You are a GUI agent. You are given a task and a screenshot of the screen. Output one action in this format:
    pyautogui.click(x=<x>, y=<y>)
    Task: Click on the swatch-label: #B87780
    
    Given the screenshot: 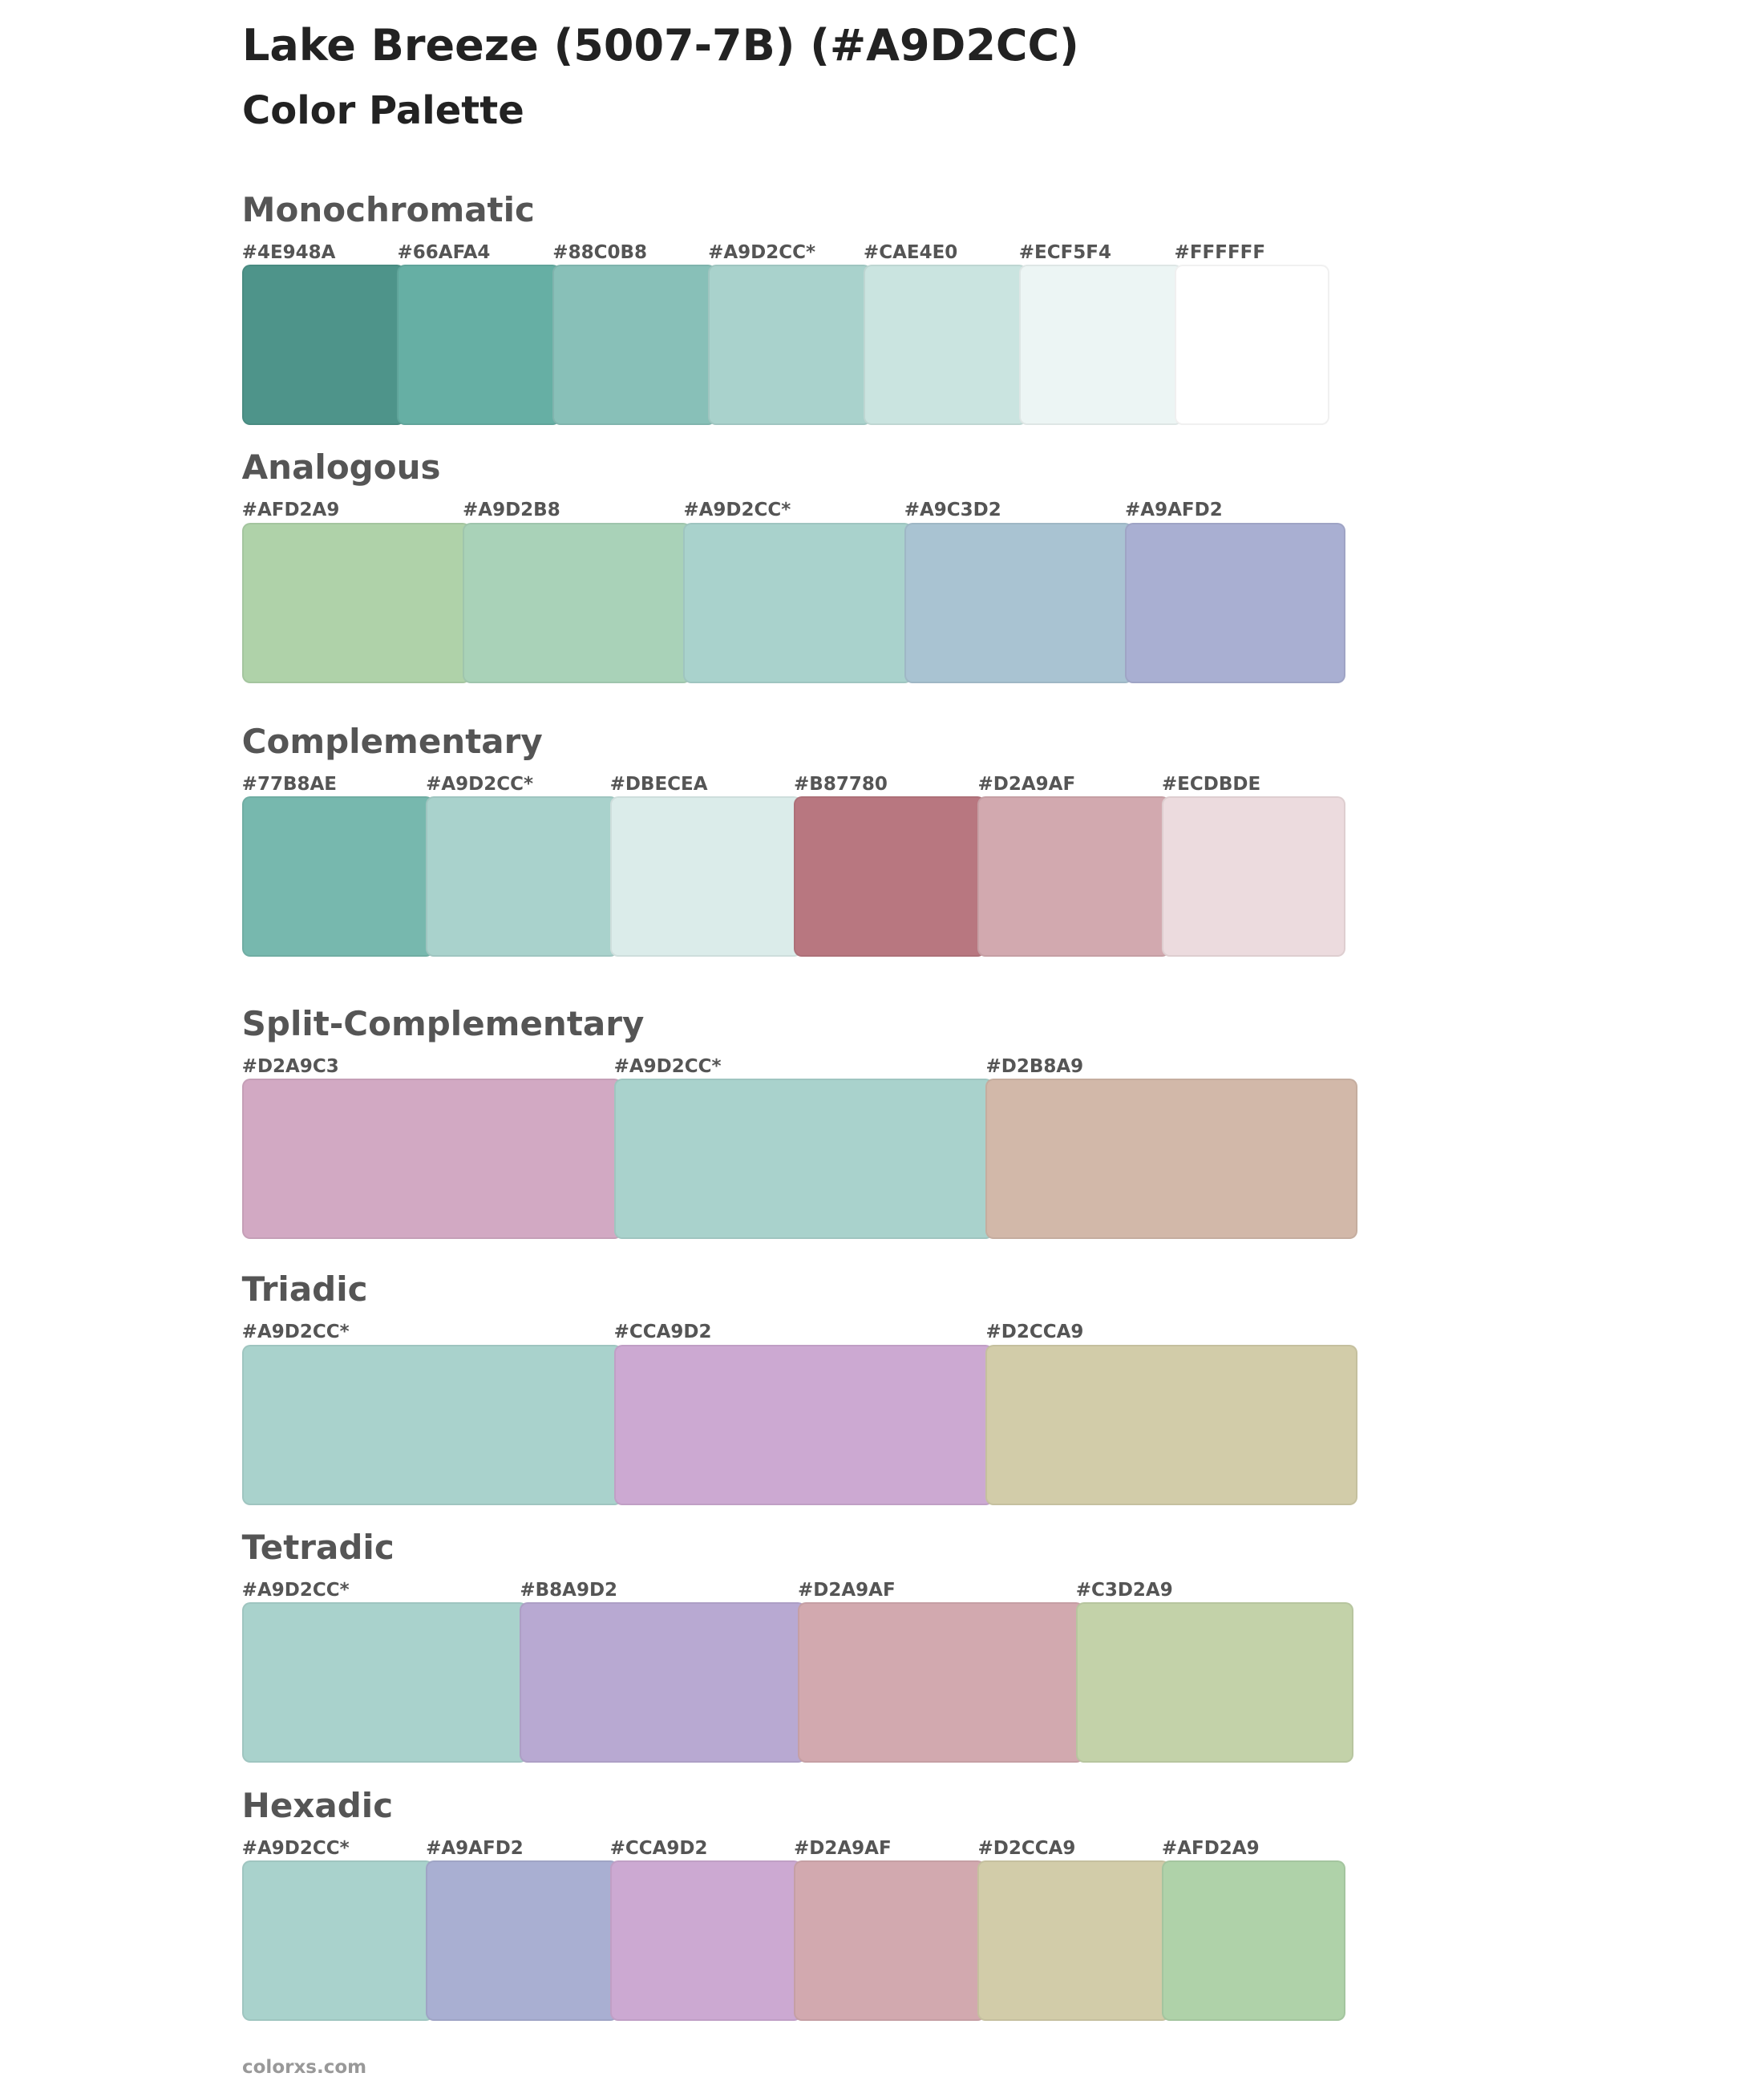 What is the action you would take?
    pyautogui.click(x=841, y=785)
    